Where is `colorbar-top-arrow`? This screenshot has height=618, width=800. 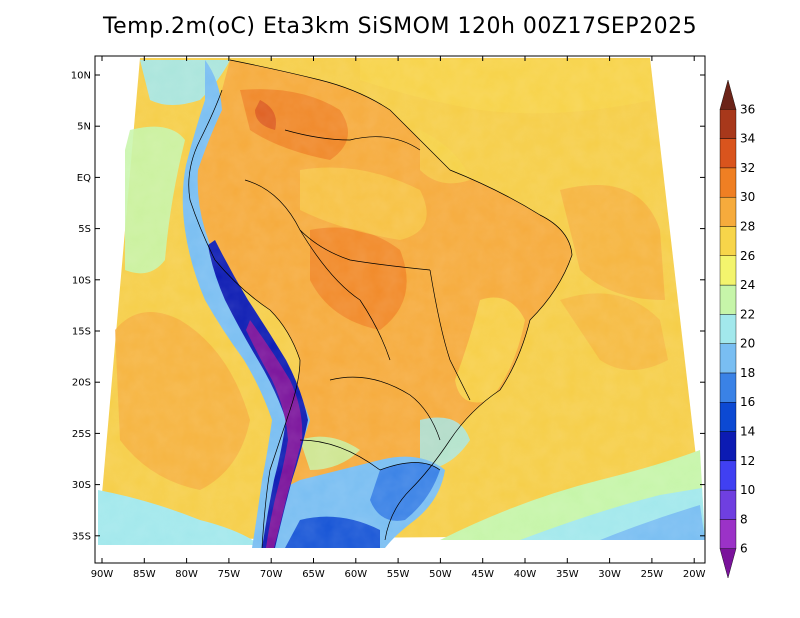
colorbar-top-arrow is located at coordinates (728, 94).